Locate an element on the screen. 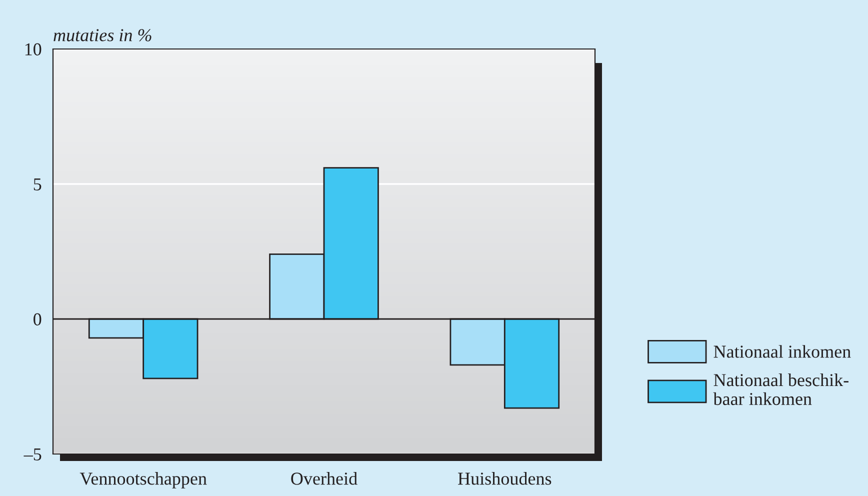  x-tick-label: Overheid is located at coordinates (324, 478).